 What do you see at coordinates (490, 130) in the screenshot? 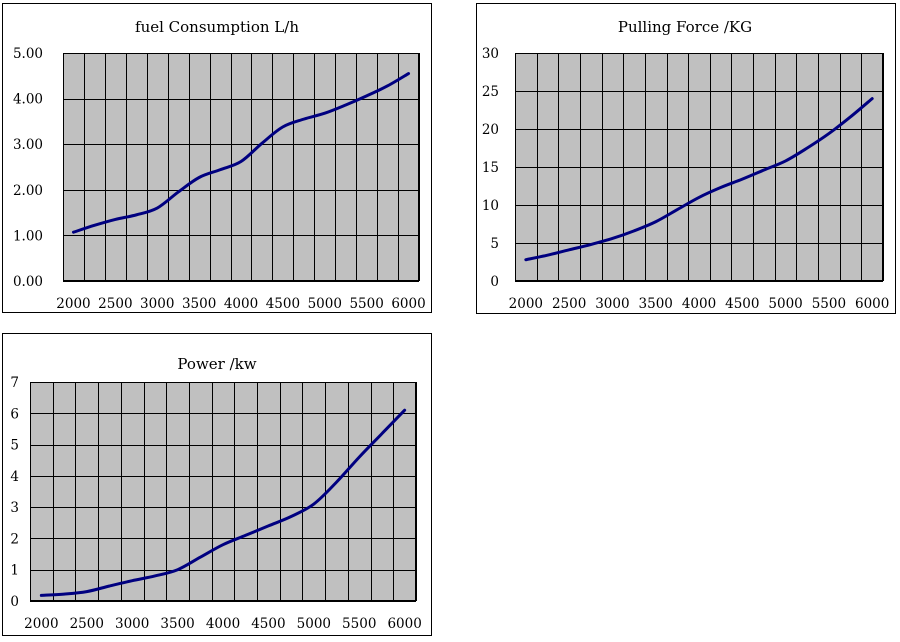
I see `y-tick-label: 20` at bounding box center [490, 130].